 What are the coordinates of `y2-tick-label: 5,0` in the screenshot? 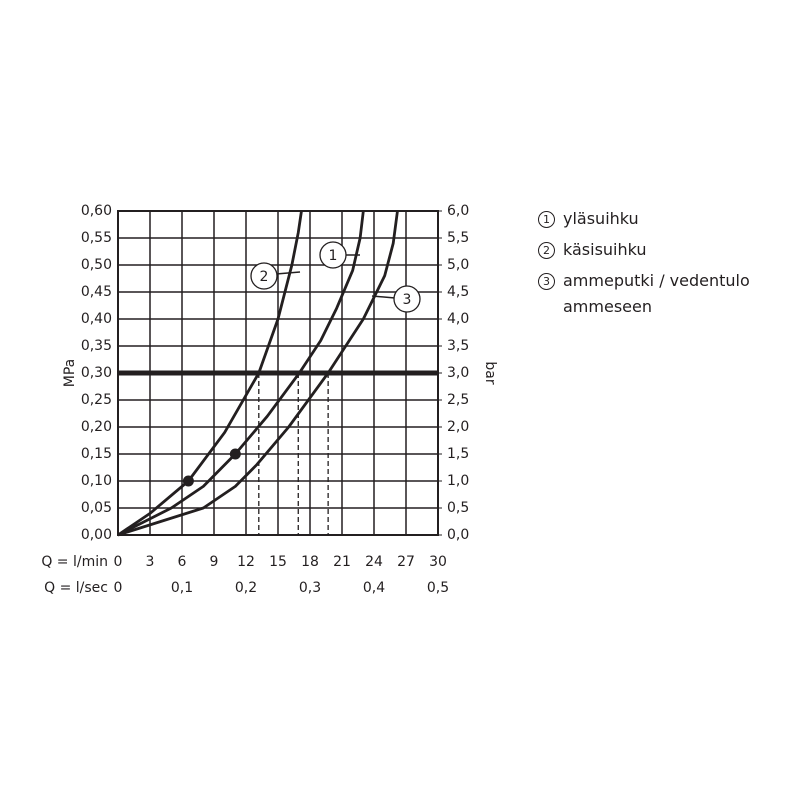 It's located at (458, 265).